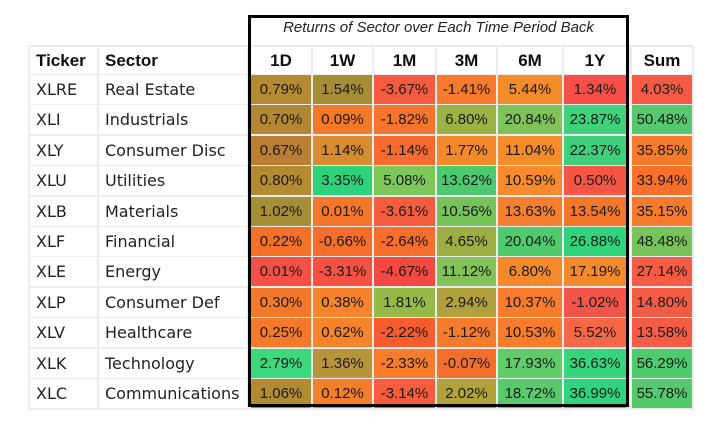  Describe the element at coordinates (530, 302) in the screenshot. I see `return-cell: 10.37%` at that location.